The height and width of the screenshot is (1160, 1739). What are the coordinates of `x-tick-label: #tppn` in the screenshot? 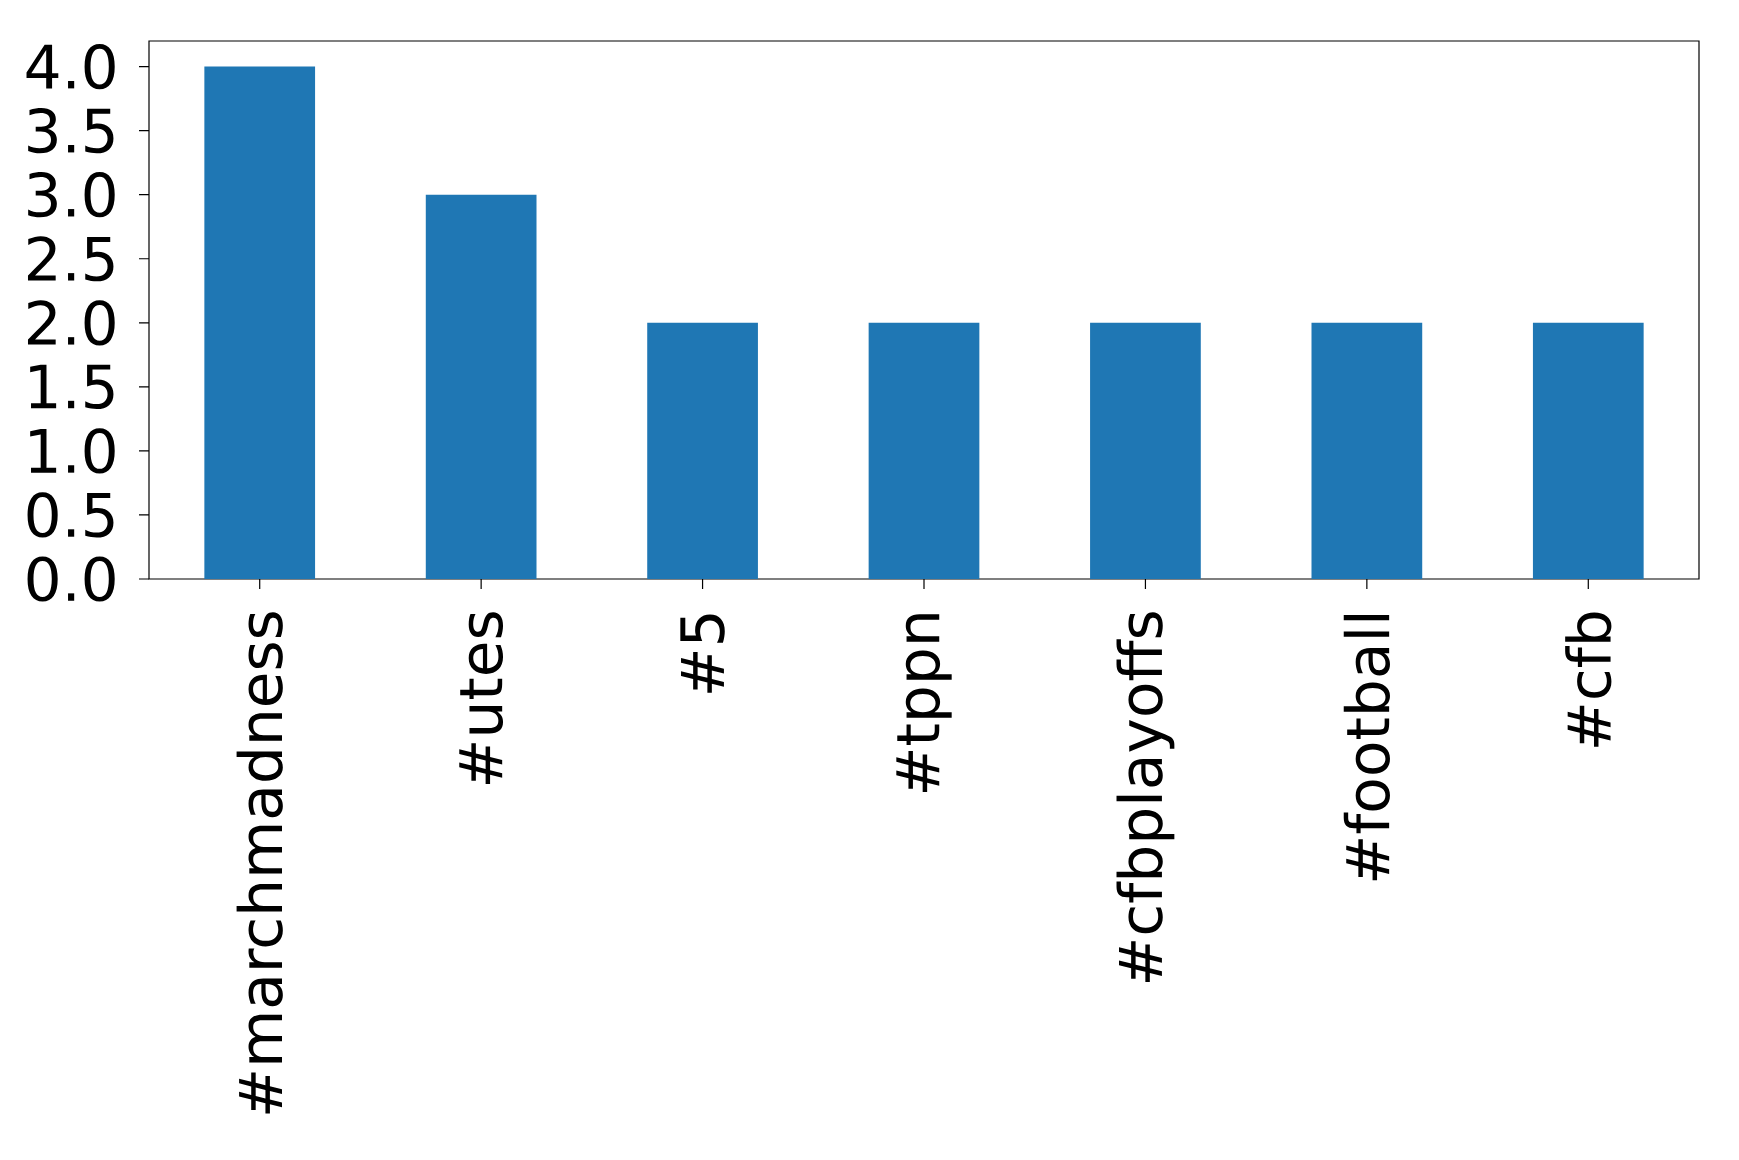 It's located at (924, 703).